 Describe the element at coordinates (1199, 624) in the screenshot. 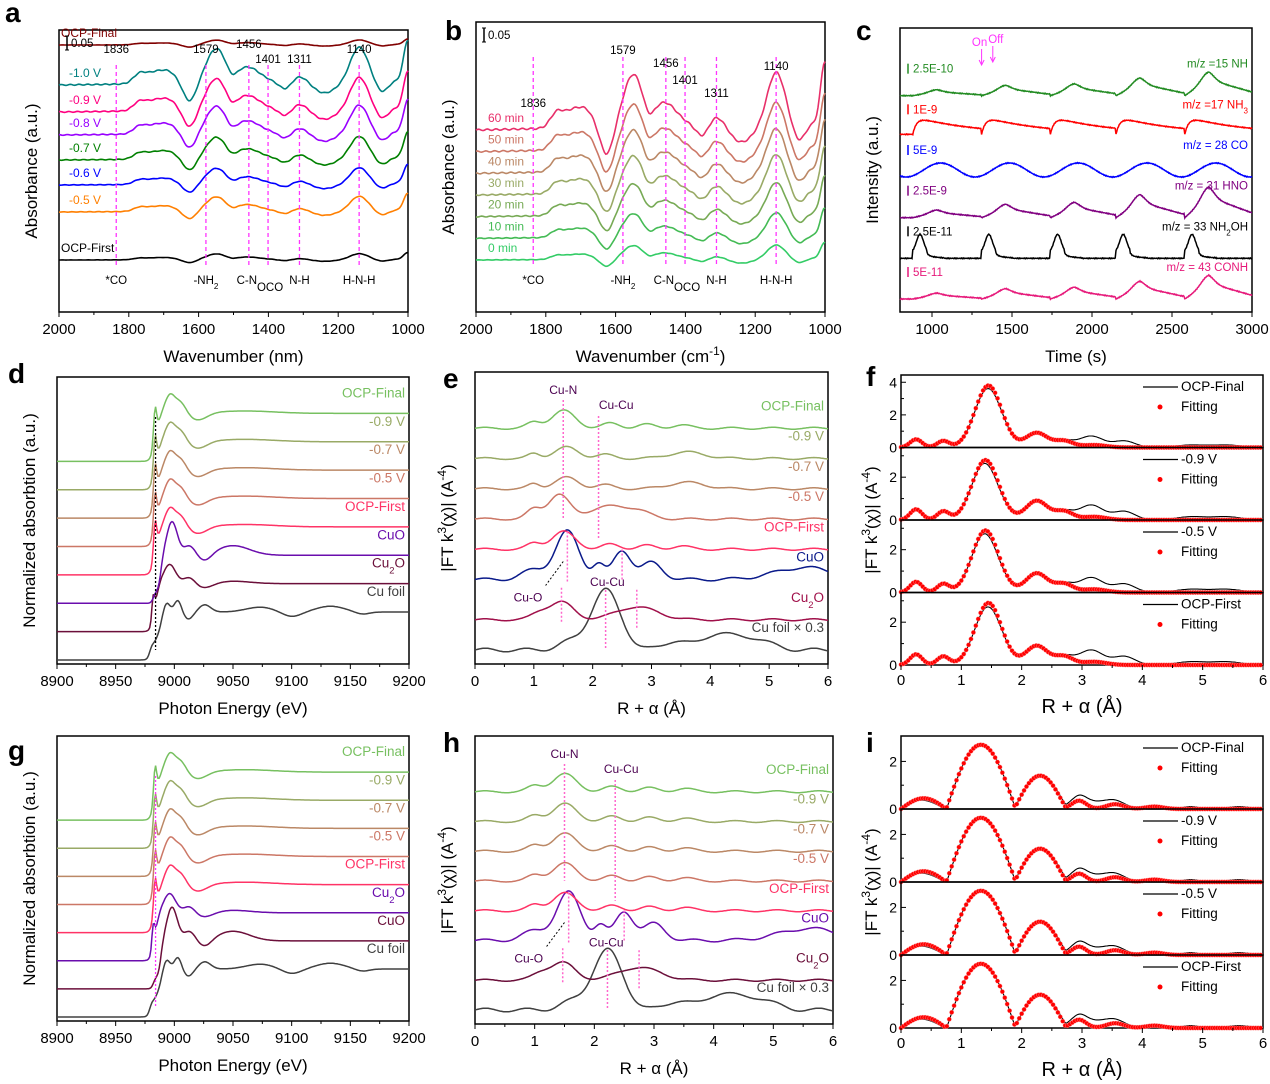

I see `legend-label: Fitting` at that location.